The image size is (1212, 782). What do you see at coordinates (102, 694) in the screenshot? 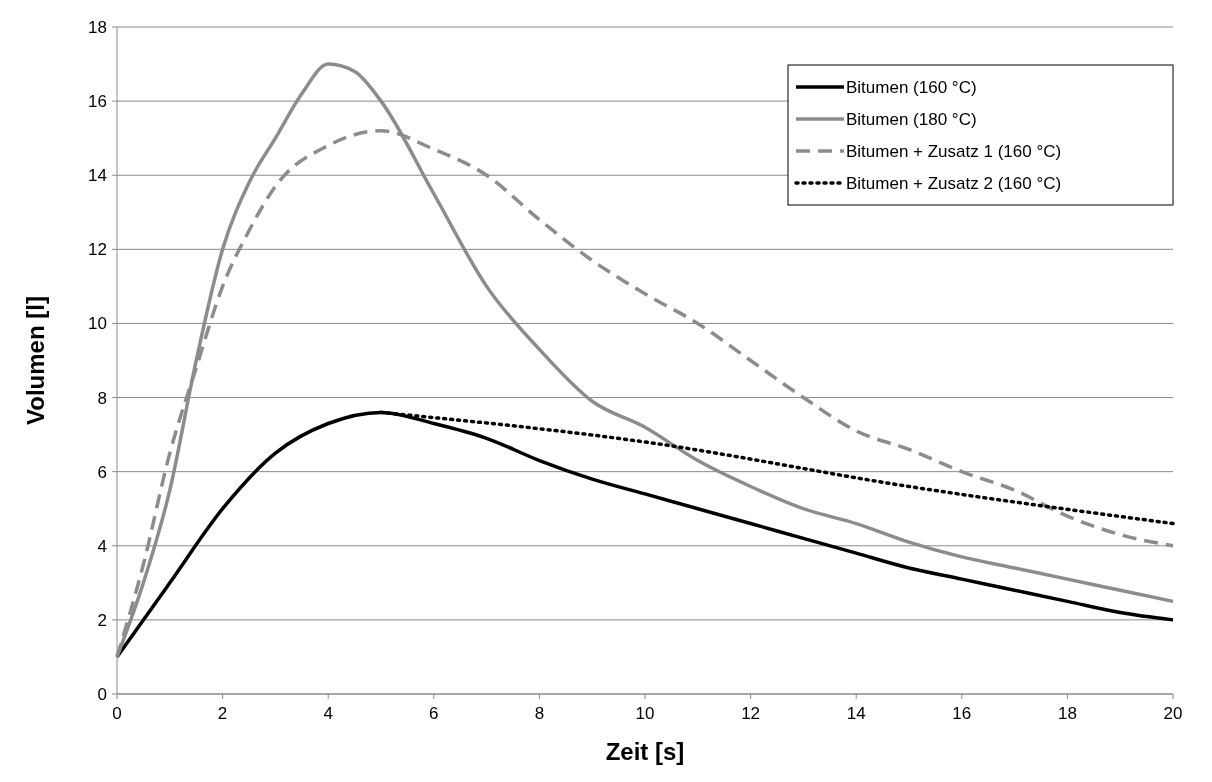
I see `y-tick-label: 0` at bounding box center [102, 694].